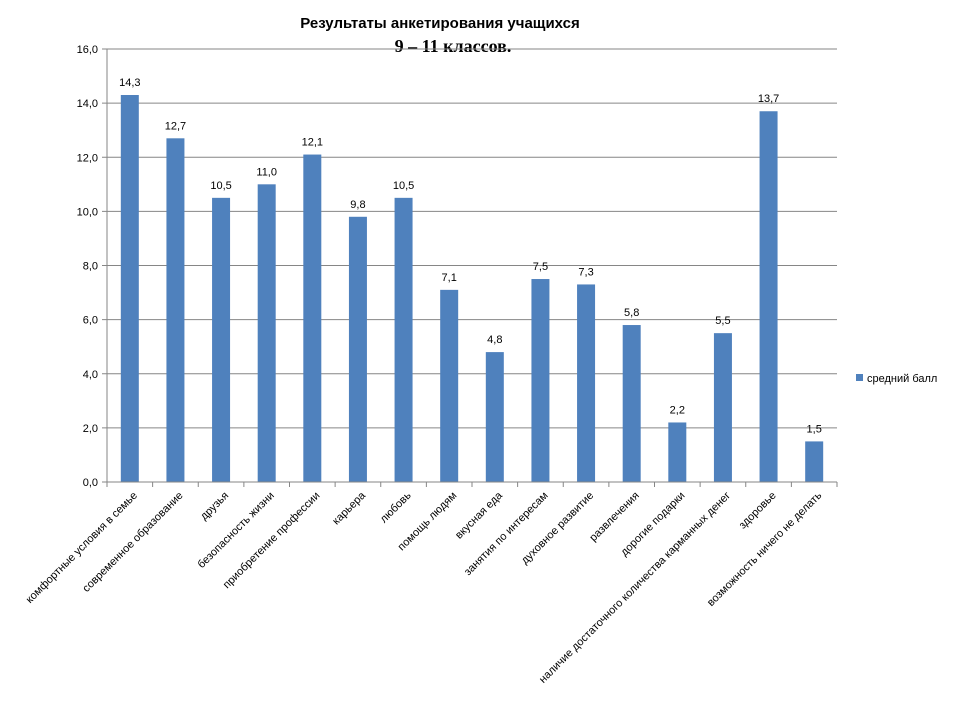 This screenshot has height=720, width=960. What do you see at coordinates (90, 321) in the screenshot?
I see `y-tick-label: 6,0` at bounding box center [90, 321].